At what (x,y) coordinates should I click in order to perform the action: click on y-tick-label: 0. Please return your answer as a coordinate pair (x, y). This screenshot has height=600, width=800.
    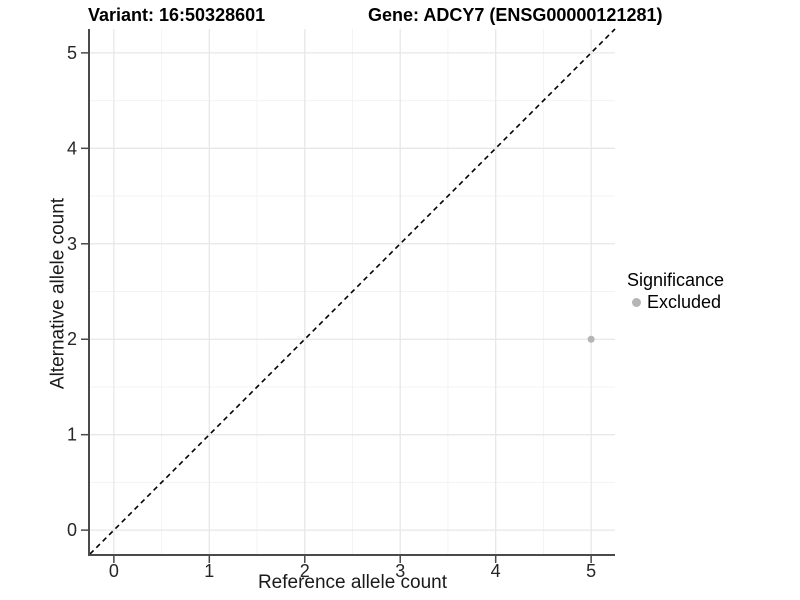
    Looking at the image, I should click on (72, 530).